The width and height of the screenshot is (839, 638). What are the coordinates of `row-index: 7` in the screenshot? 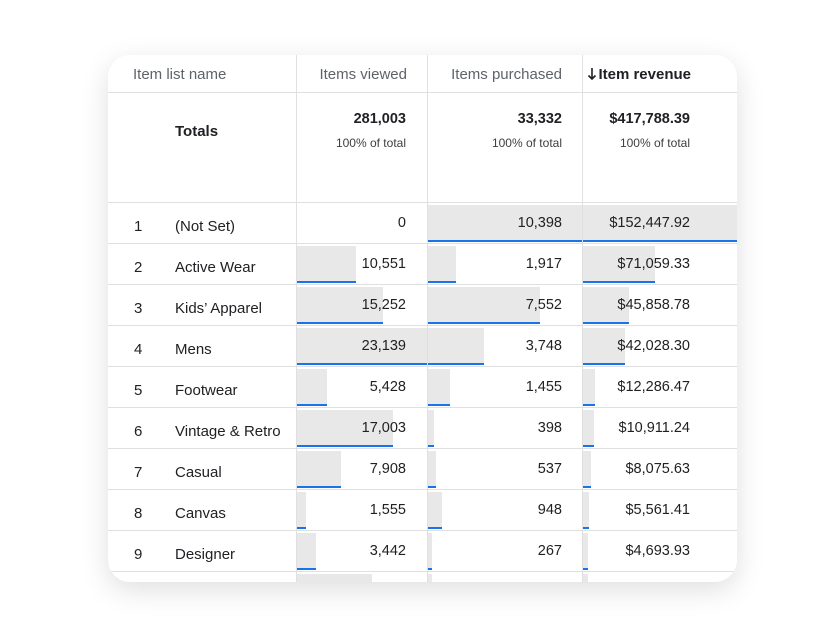 It's located at (138, 472).